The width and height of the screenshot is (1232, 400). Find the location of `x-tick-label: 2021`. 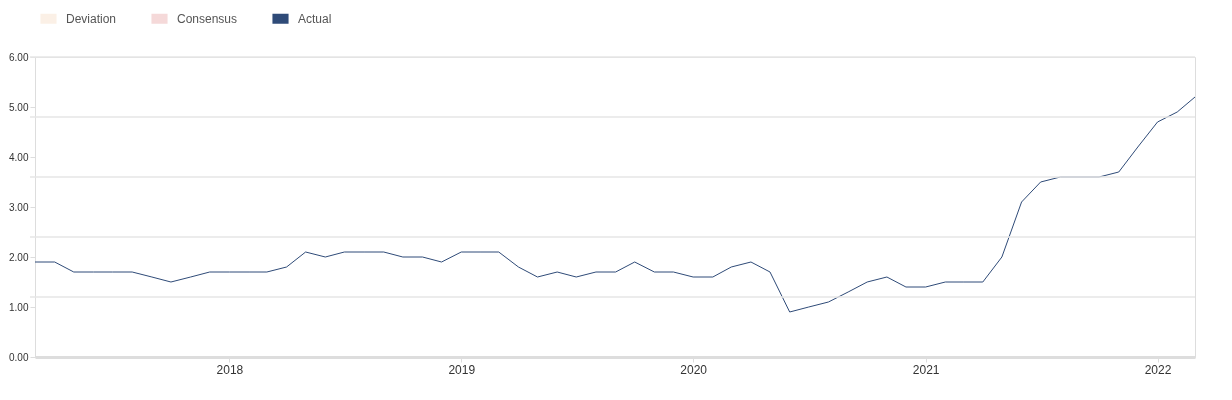

x-tick-label: 2021 is located at coordinates (926, 369).